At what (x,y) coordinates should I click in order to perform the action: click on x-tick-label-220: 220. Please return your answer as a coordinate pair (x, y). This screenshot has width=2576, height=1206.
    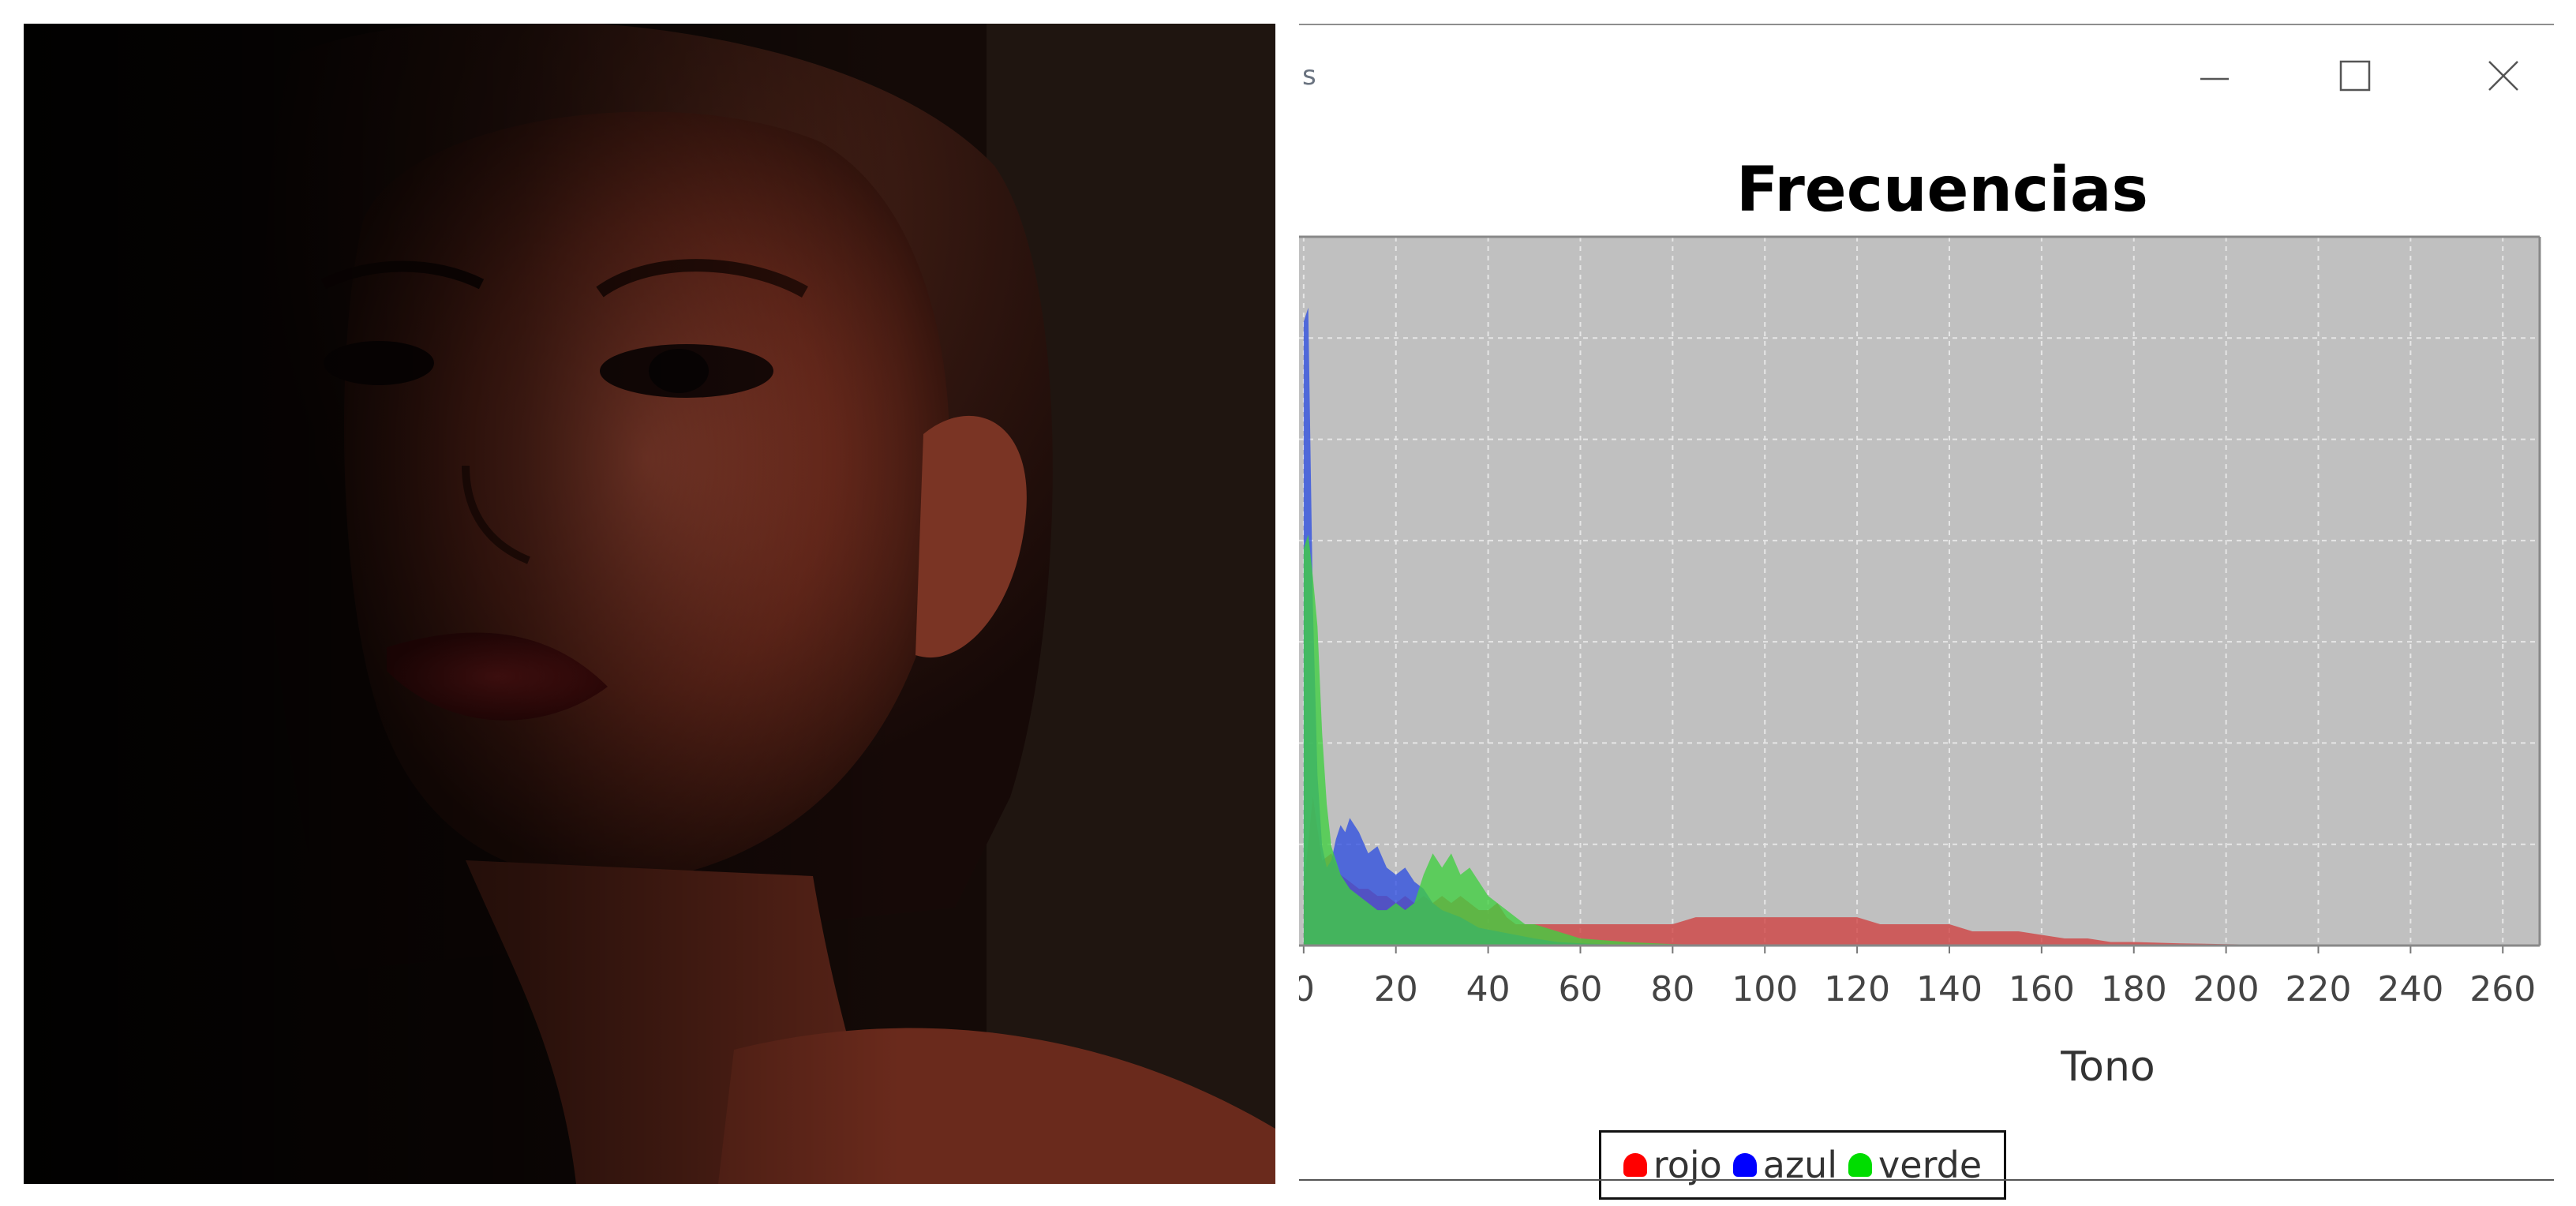
    Looking at the image, I should click on (2319, 989).